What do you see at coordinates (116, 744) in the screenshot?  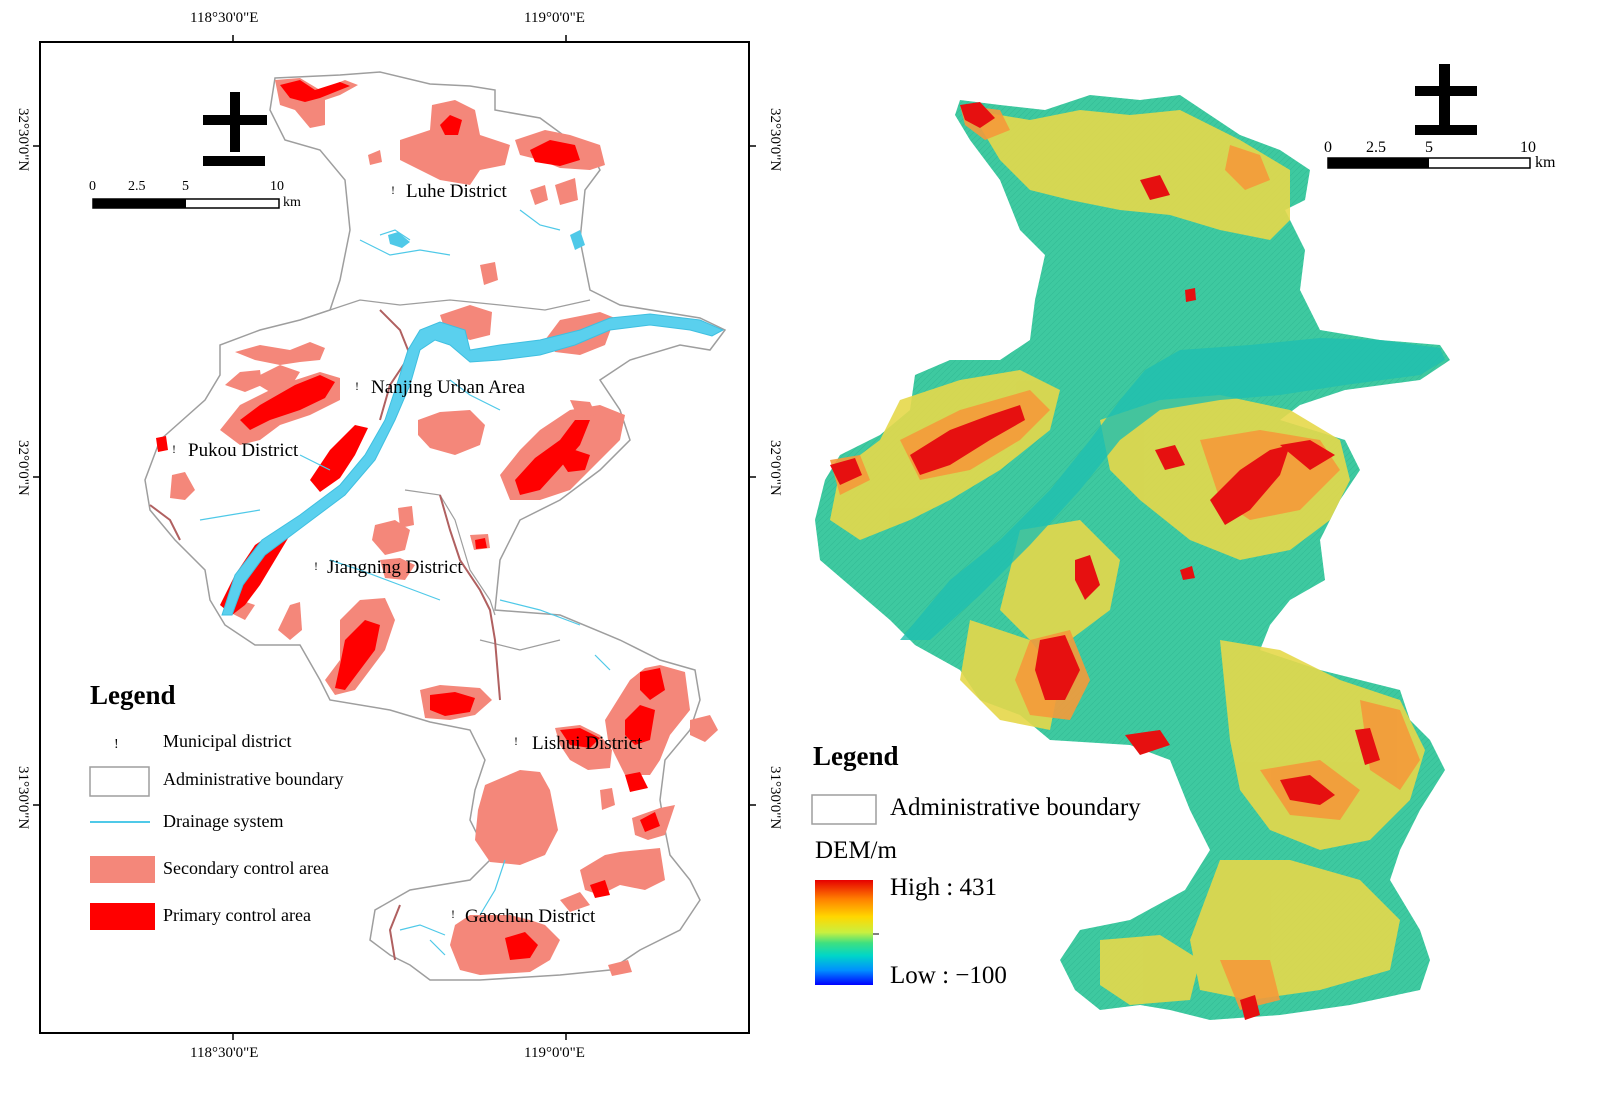 I see `municipal-district-icon: !` at bounding box center [116, 744].